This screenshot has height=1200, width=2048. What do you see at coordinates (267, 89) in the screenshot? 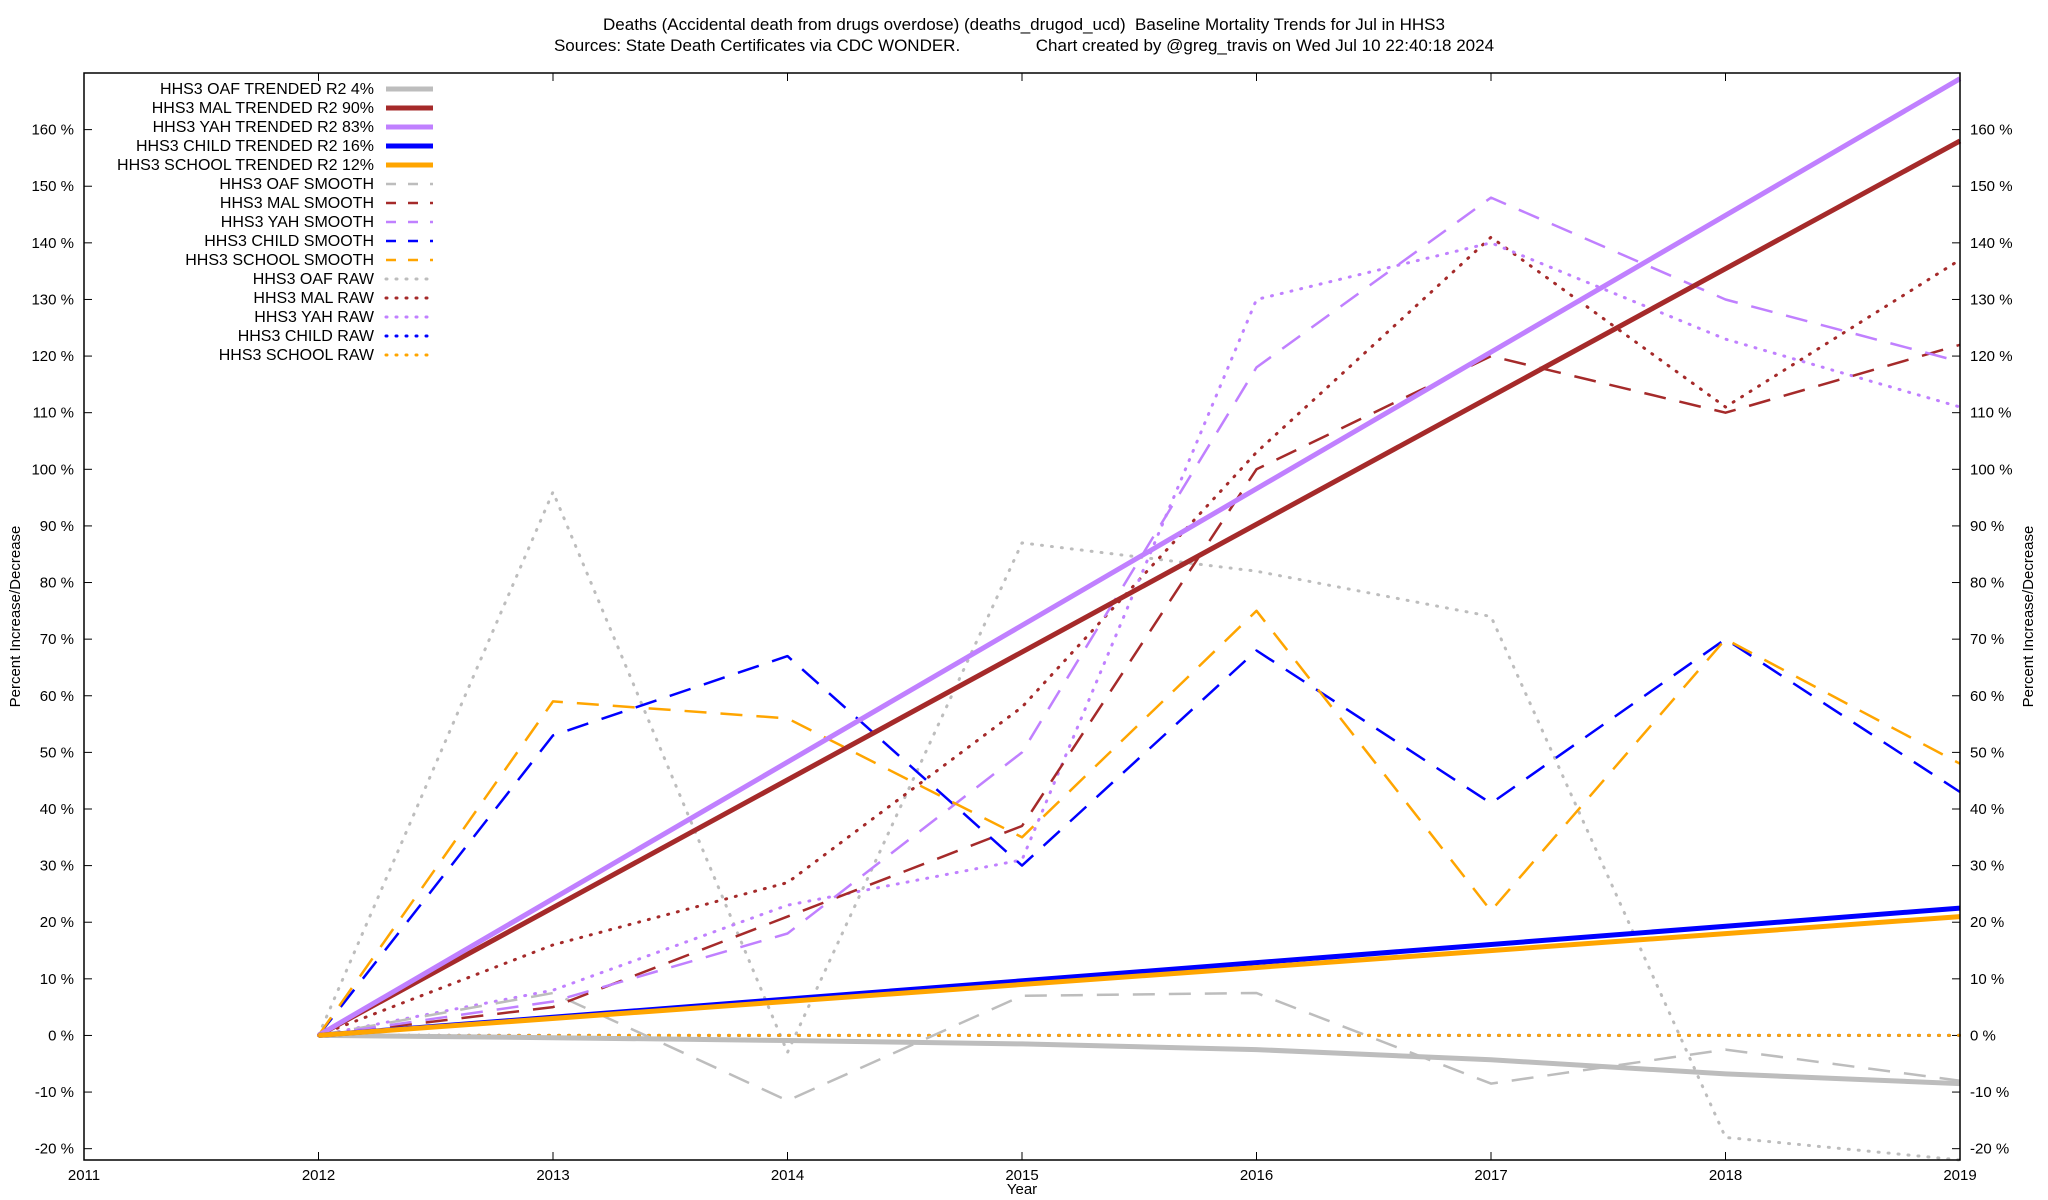
I see `legend-label: HHS3 OAF TRENDED R2 4%` at bounding box center [267, 89].